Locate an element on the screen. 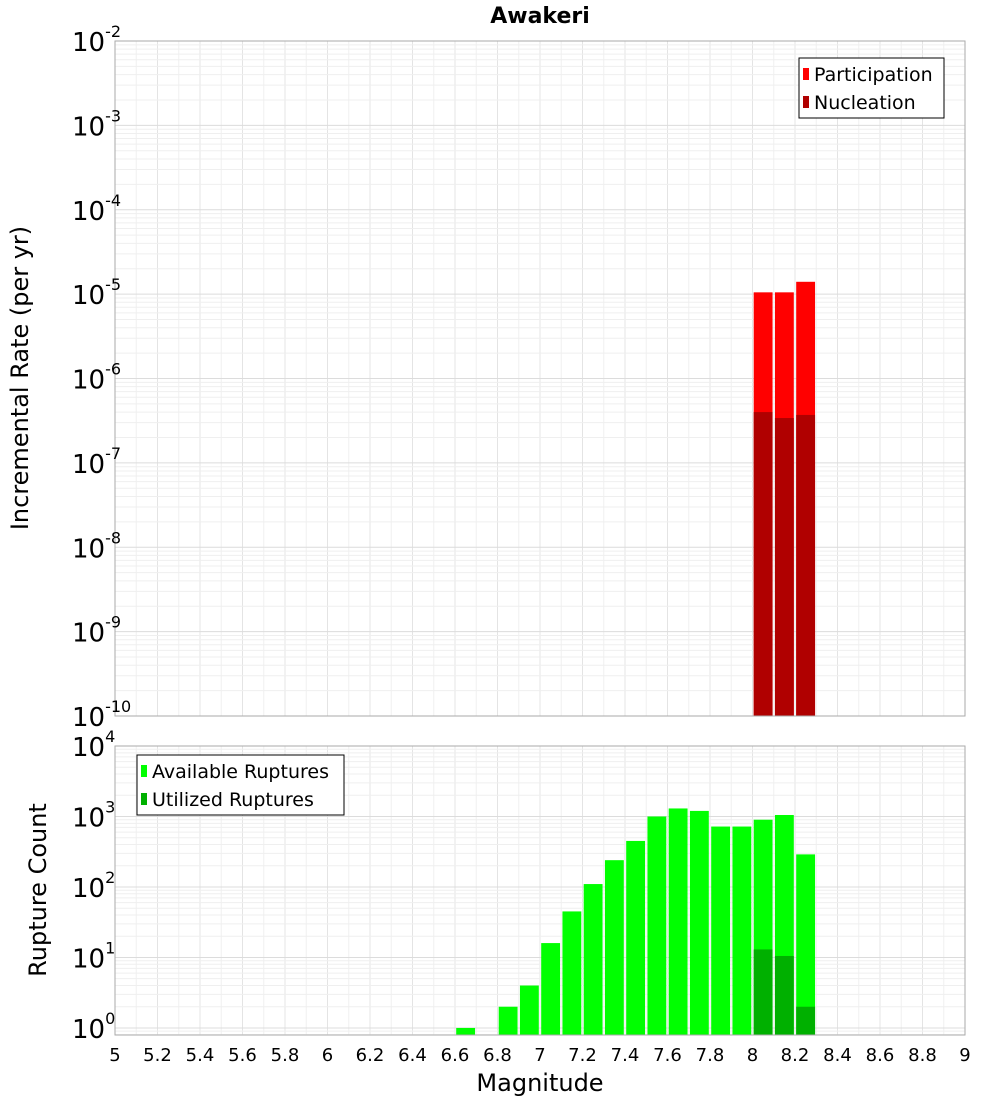 This screenshot has height=1100, width=1000. x-tick-label: 8.2 is located at coordinates (795, 1055).